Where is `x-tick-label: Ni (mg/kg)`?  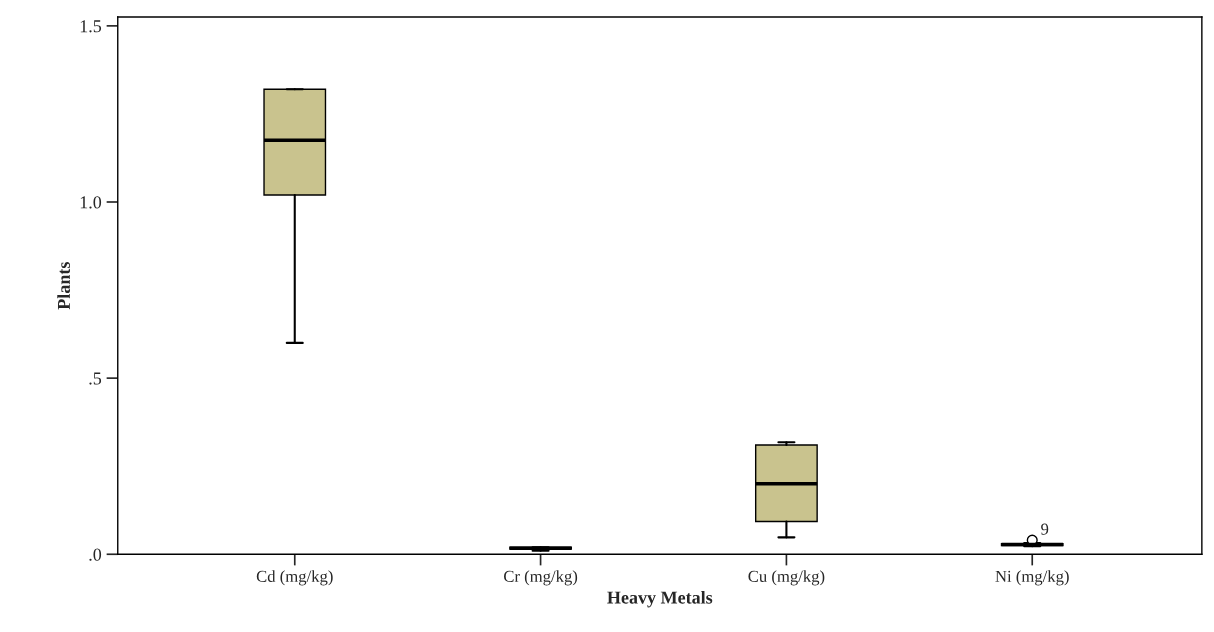 x-tick-label: Ni (mg/kg) is located at coordinates (1032, 578).